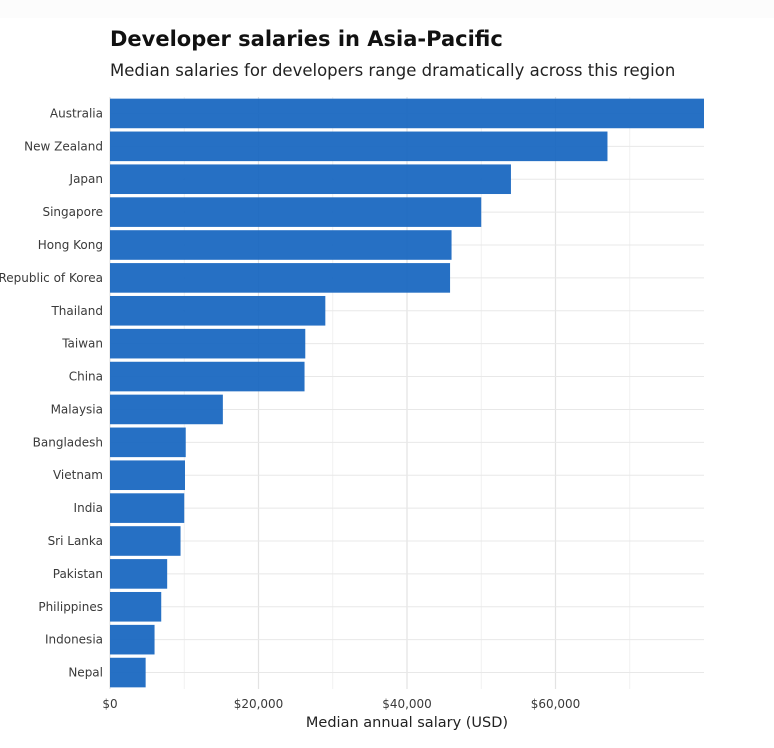  What do you see at coordinates (148, 442) in the screenshot?
I see `bar-bangladesh` at bounding box center [148, 442].